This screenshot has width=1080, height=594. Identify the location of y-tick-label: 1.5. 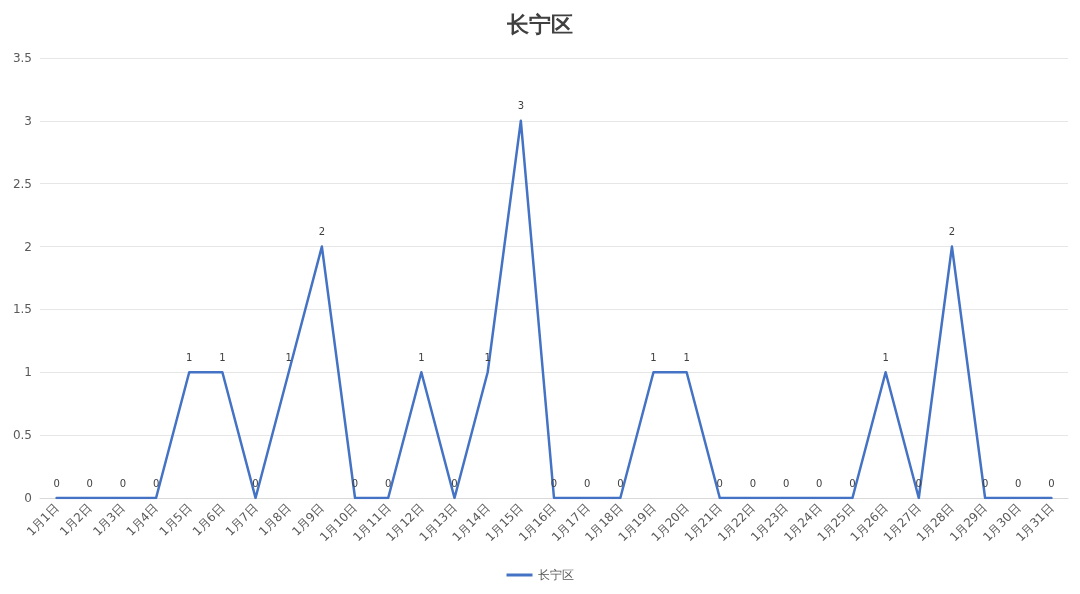
(22, 309).